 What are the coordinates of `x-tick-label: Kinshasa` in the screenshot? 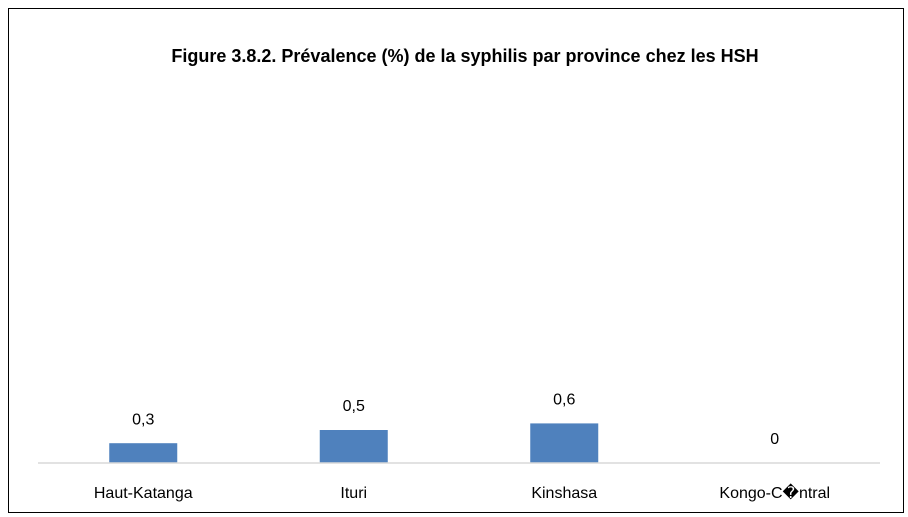 It's located at (564, 493).